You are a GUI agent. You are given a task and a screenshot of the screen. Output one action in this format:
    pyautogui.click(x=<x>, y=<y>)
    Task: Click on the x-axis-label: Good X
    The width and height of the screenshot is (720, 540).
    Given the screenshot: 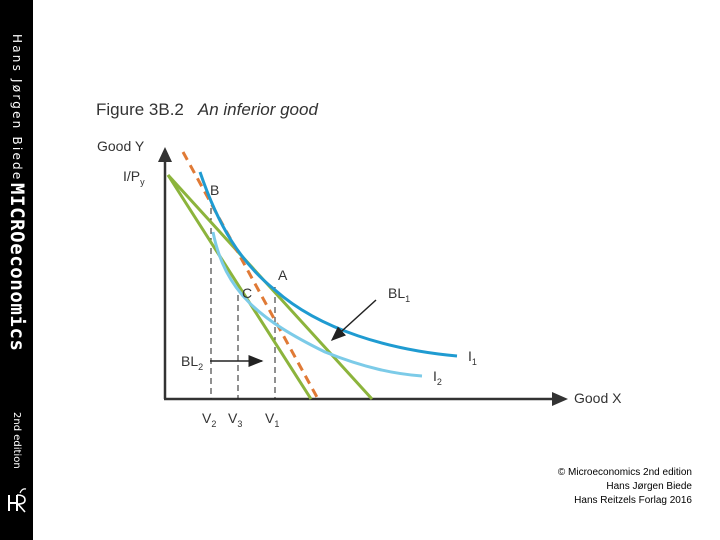 What is the action you would take?
    pyautogui.click(x=598, y=398)
    